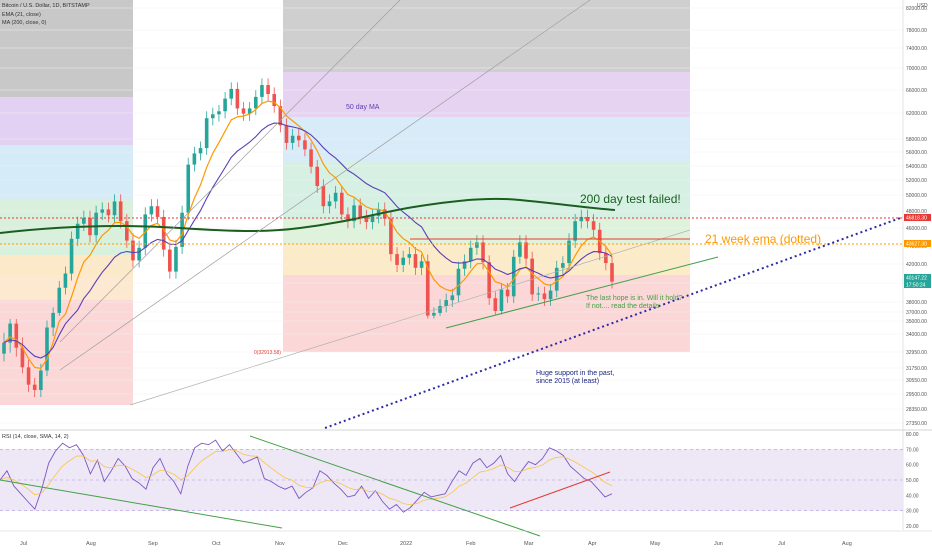  Describe the element at coordinates (916, 245) in the screenshot. I see `price-marker-label: 43627.30` at that location.